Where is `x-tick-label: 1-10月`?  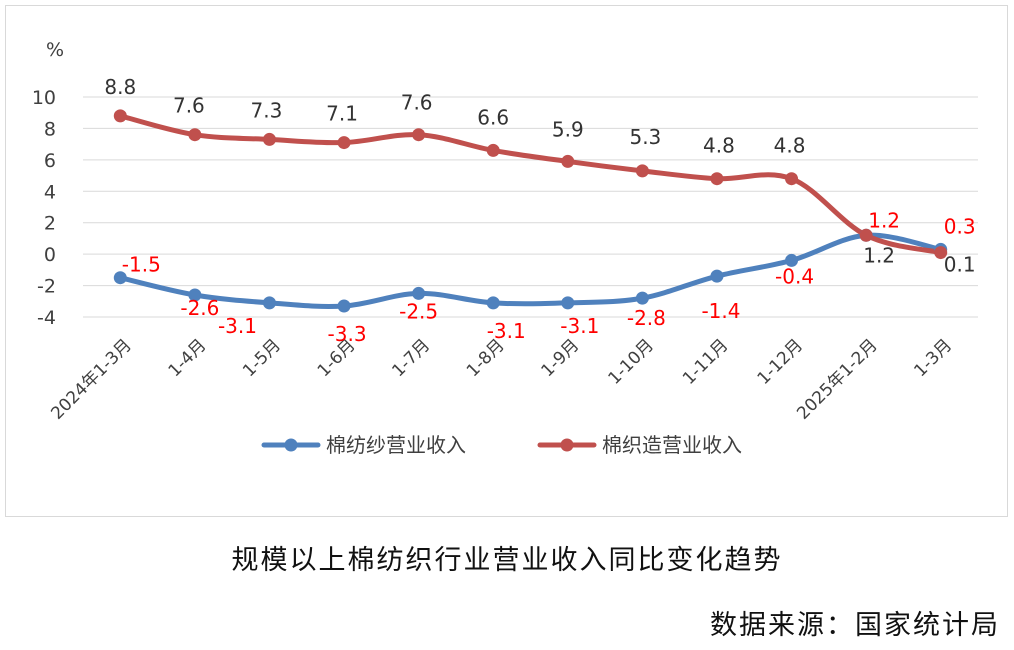
x-tick-label: 1-10月 is located at coordinates (630, 361).